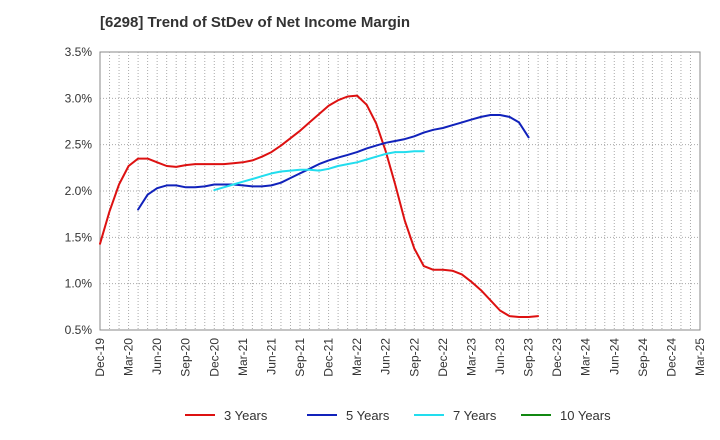 Image resolution: width=720 pixels, height=440 pixels. What do you see at coordinates (586, 357) in the screenshot?
I see `x-tick-label: Mar-24` at bounding box center [586, 357].